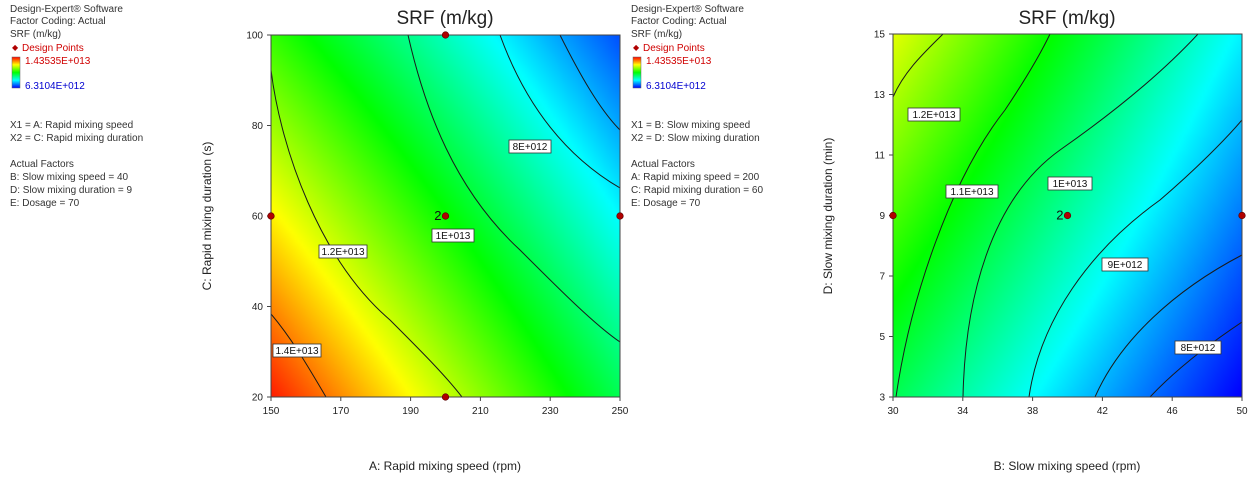  Describe the element at coordinates (69, 177) in the screenshot. I see `info-factor: B: Slow mixing speed = 40` at that location.